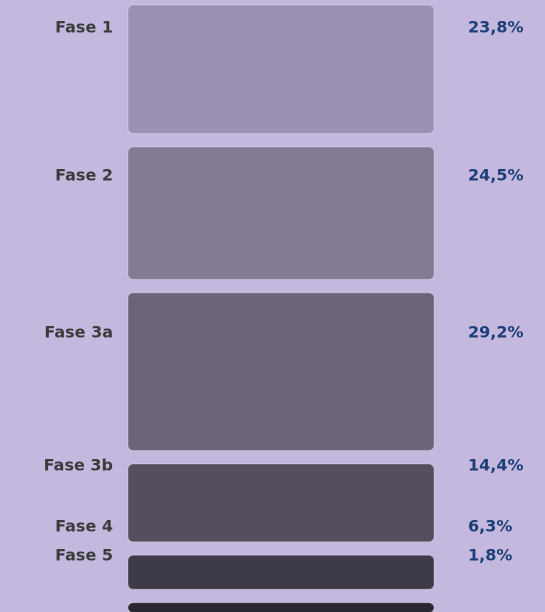  Describe the element at coordinates (496, 175) in the screenshot. I see `value-label: 24,5%` at that location.